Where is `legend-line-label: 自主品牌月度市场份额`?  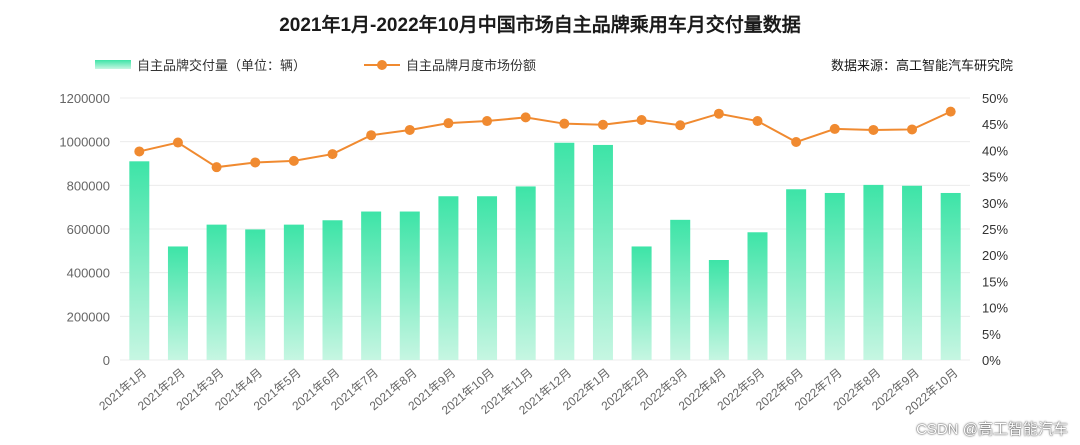 legend-line-label: 自主品牌月度市场份额 is located at coordinates (471, 65).